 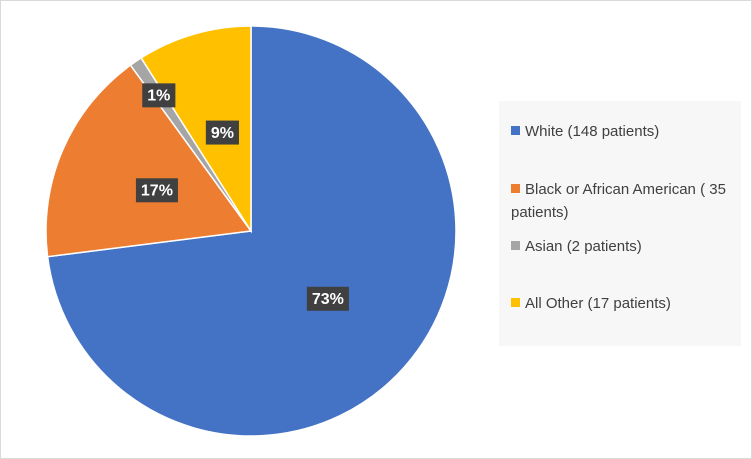 I want to click on legend-item: Asian (2 patients), so click(x=618, y=246).